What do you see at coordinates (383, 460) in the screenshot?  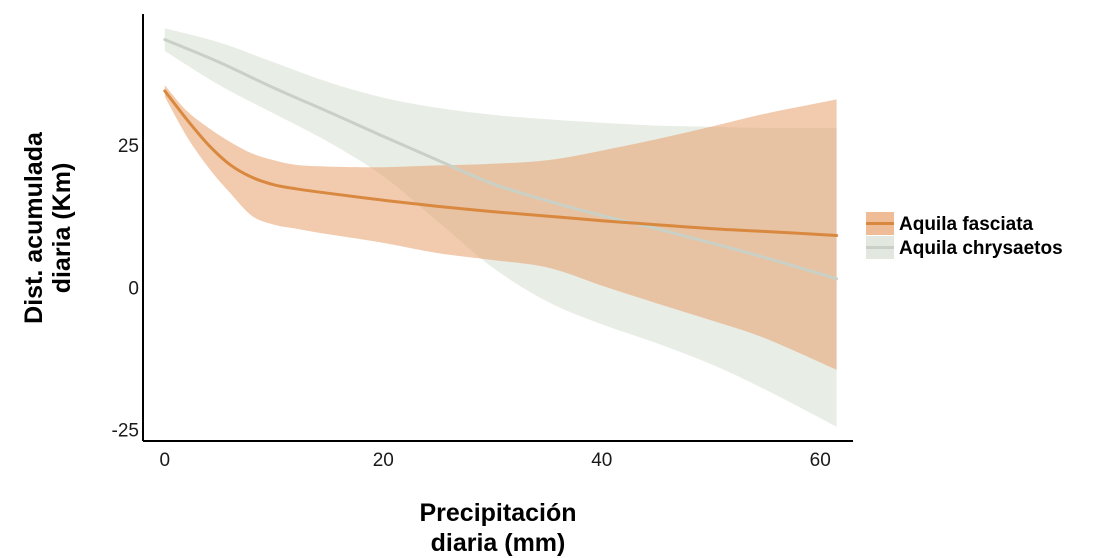 I see `x-tick-label: 20` at bounding box center [383, 460].